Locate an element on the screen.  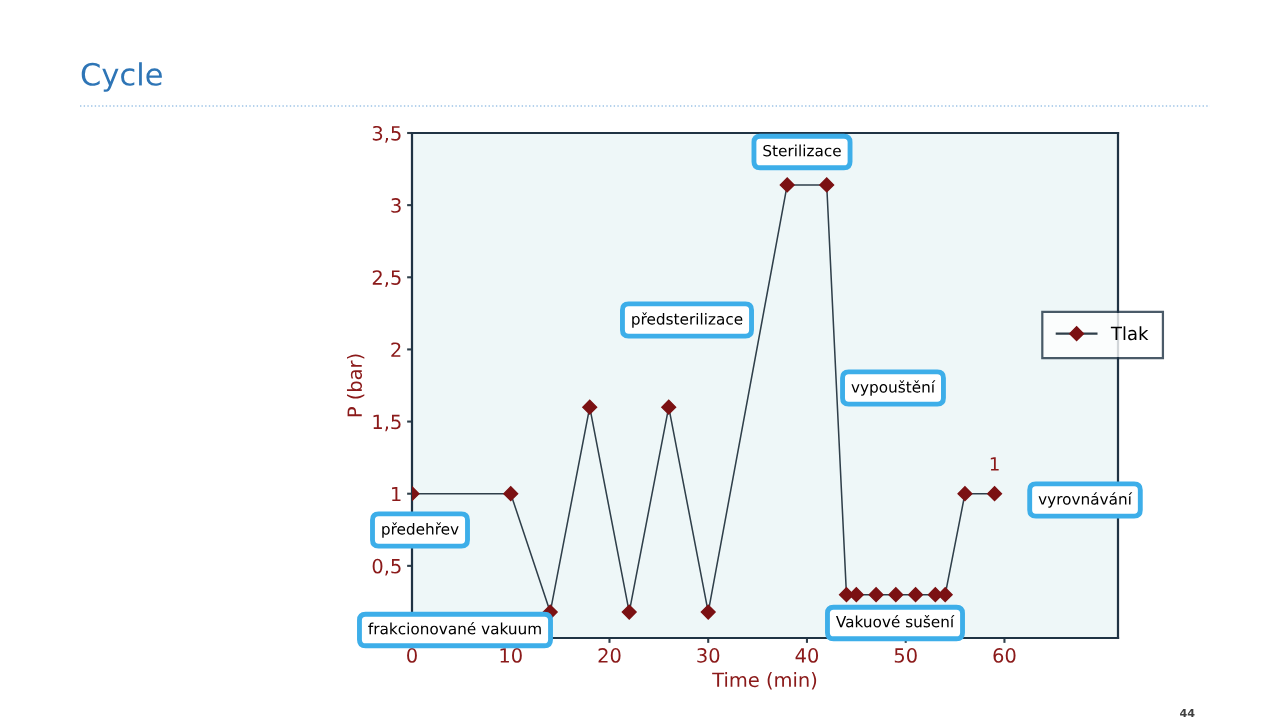
y-tick-label: 0,5 is located at coordinates (386, 567).